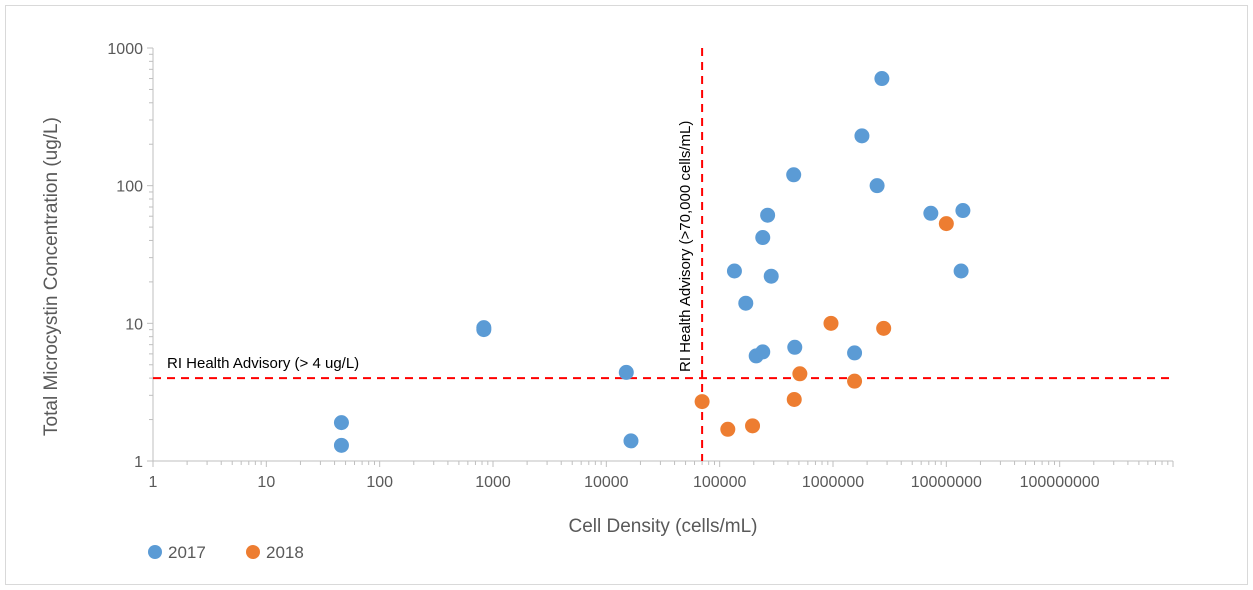 Image resolution: width=1253 pixels, height=590 pixels. I want to click on x-tick-label: 100, so click(379, 482).